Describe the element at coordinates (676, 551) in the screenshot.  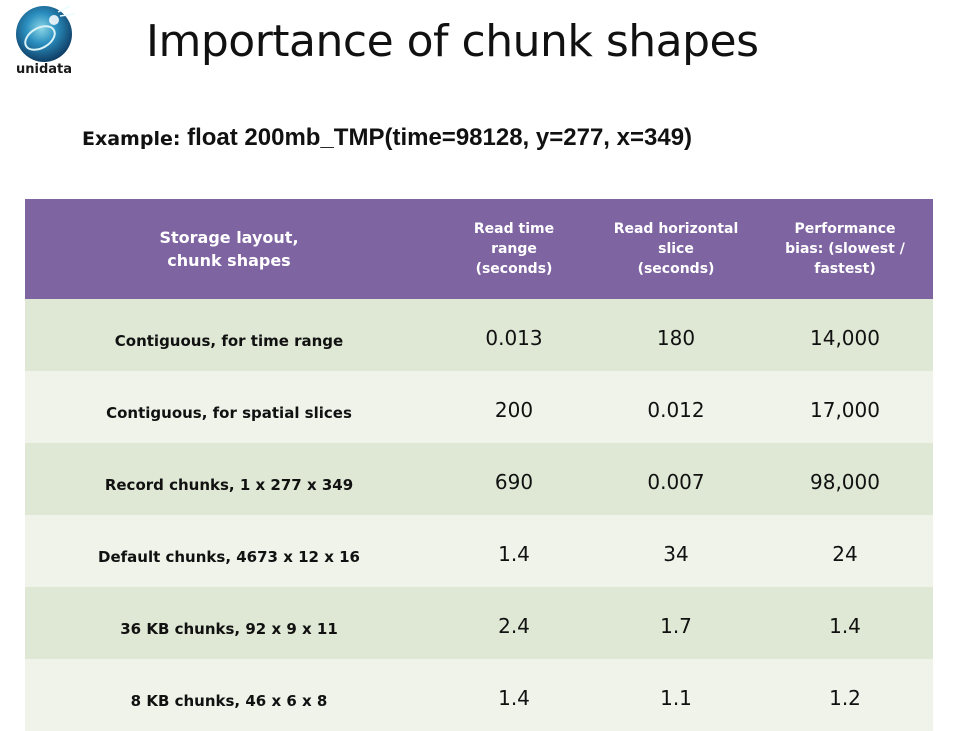
I see `horizontal-slice-cell: 34` at that location.